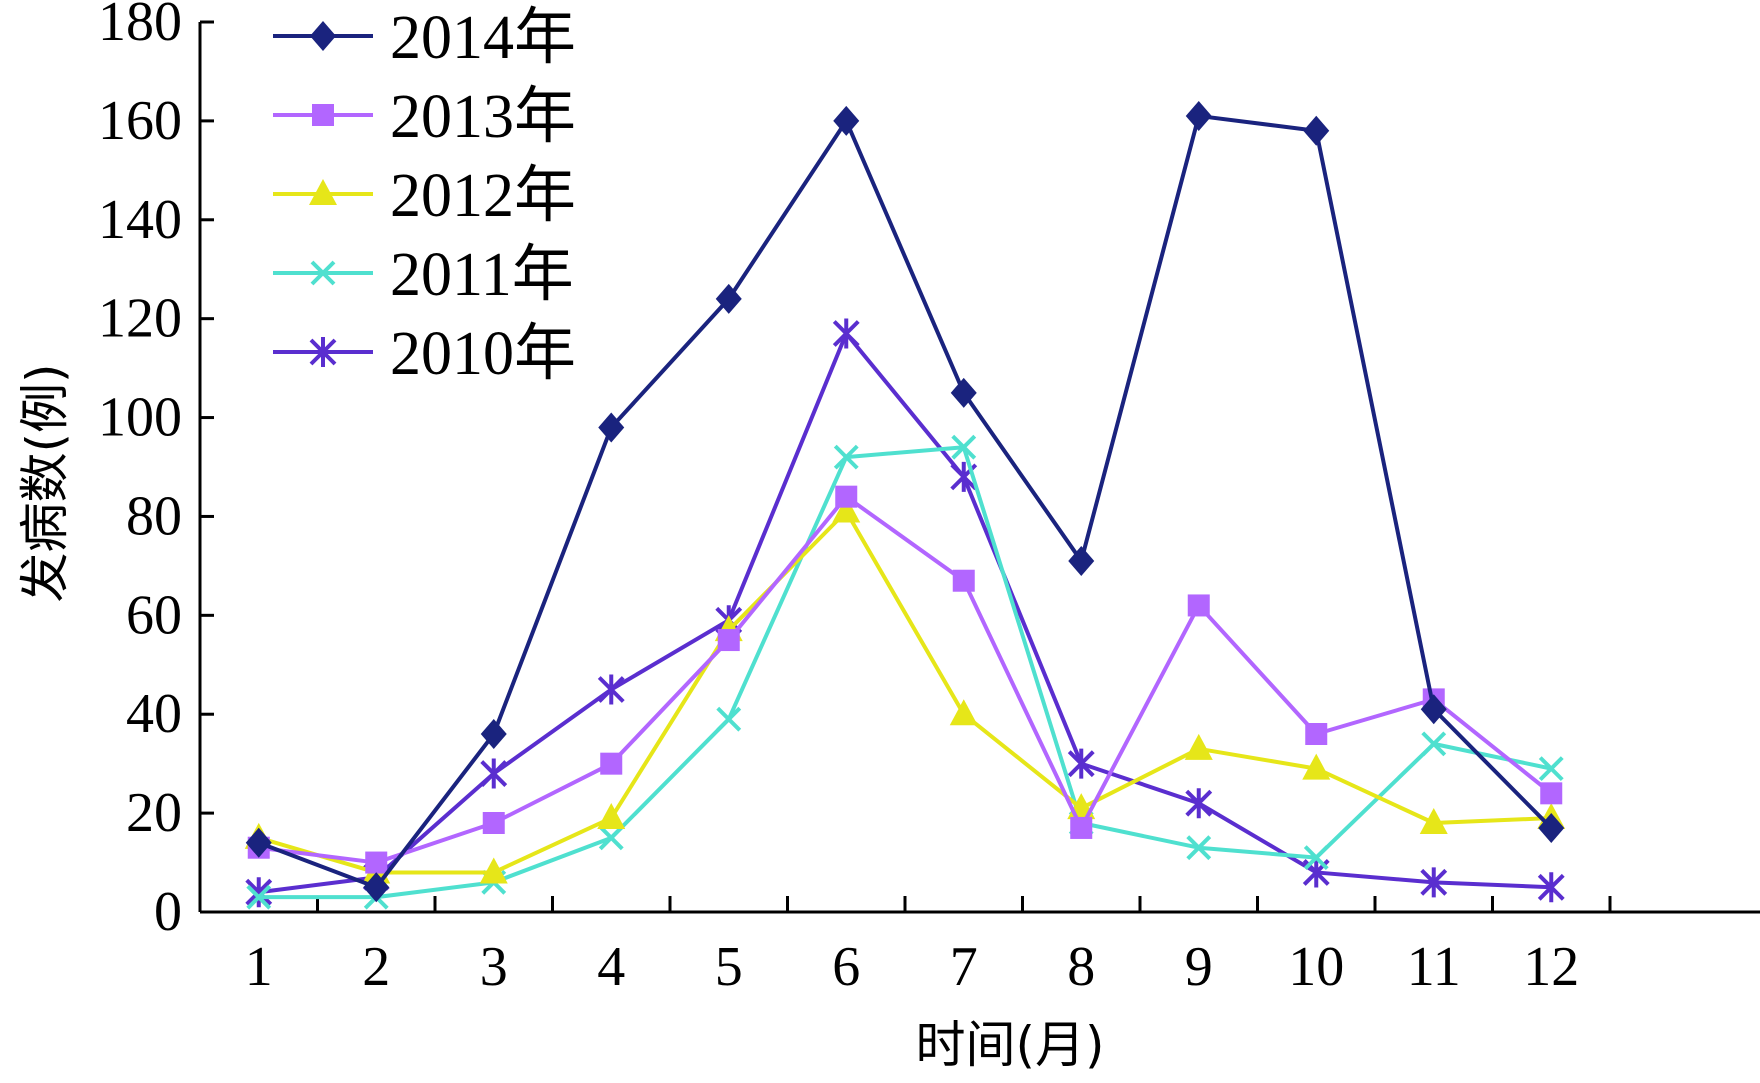 The height and width of the screenshot is (1083, 1760). I want to click on legend-label: 2012年, so click(483, 196).